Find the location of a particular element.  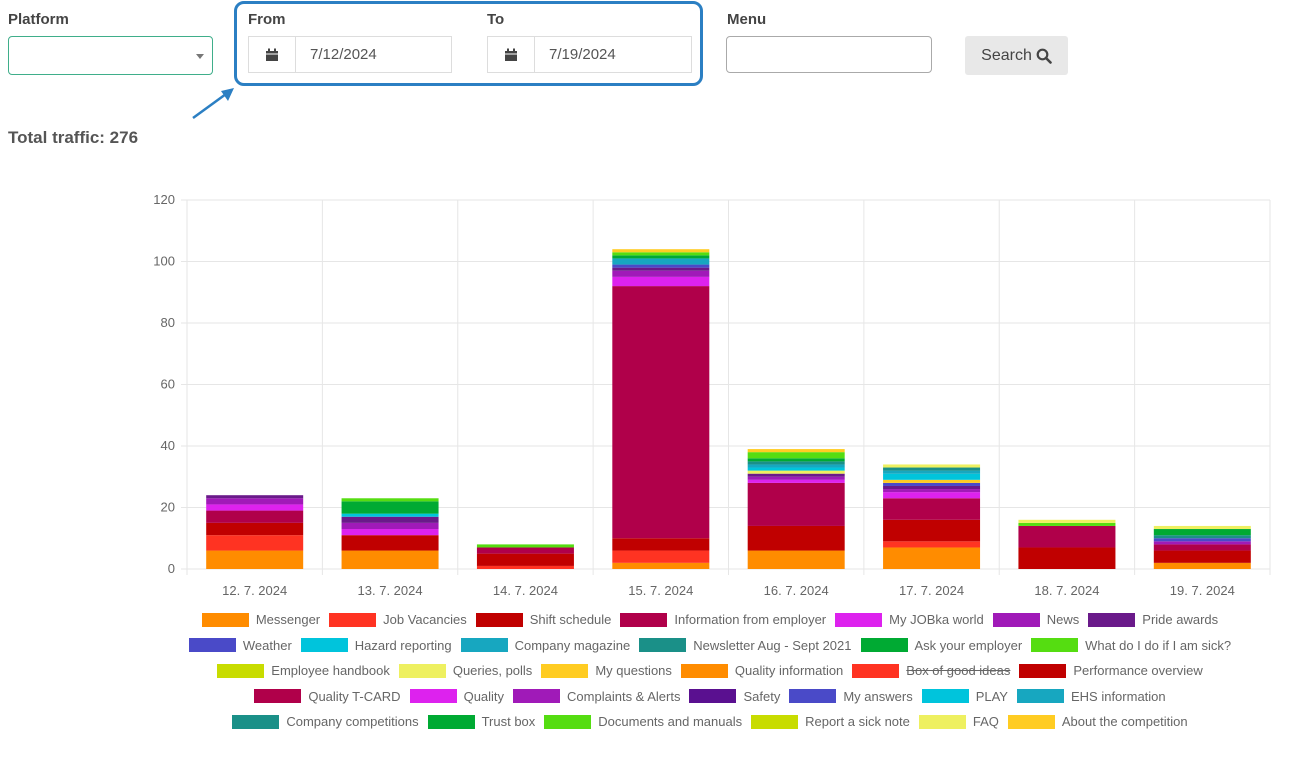

legend-item: Newsletter Aug - Sept 2021 is located at coordinates (745, 646).